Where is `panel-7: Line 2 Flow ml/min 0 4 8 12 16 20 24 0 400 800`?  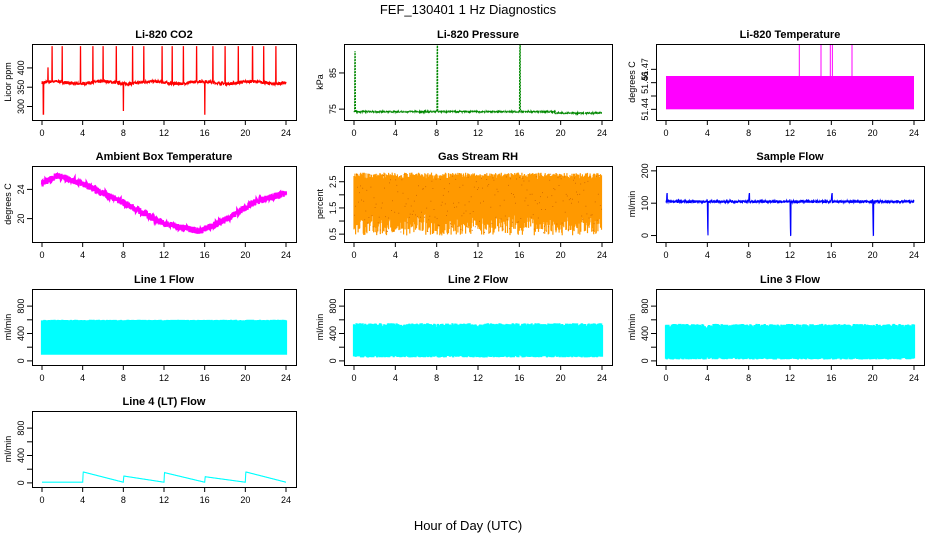
panel-7: Line 2 Flow ml/min 0 4 8 12 16 20 24 0 400 800 is located at coordinates (464, 328).